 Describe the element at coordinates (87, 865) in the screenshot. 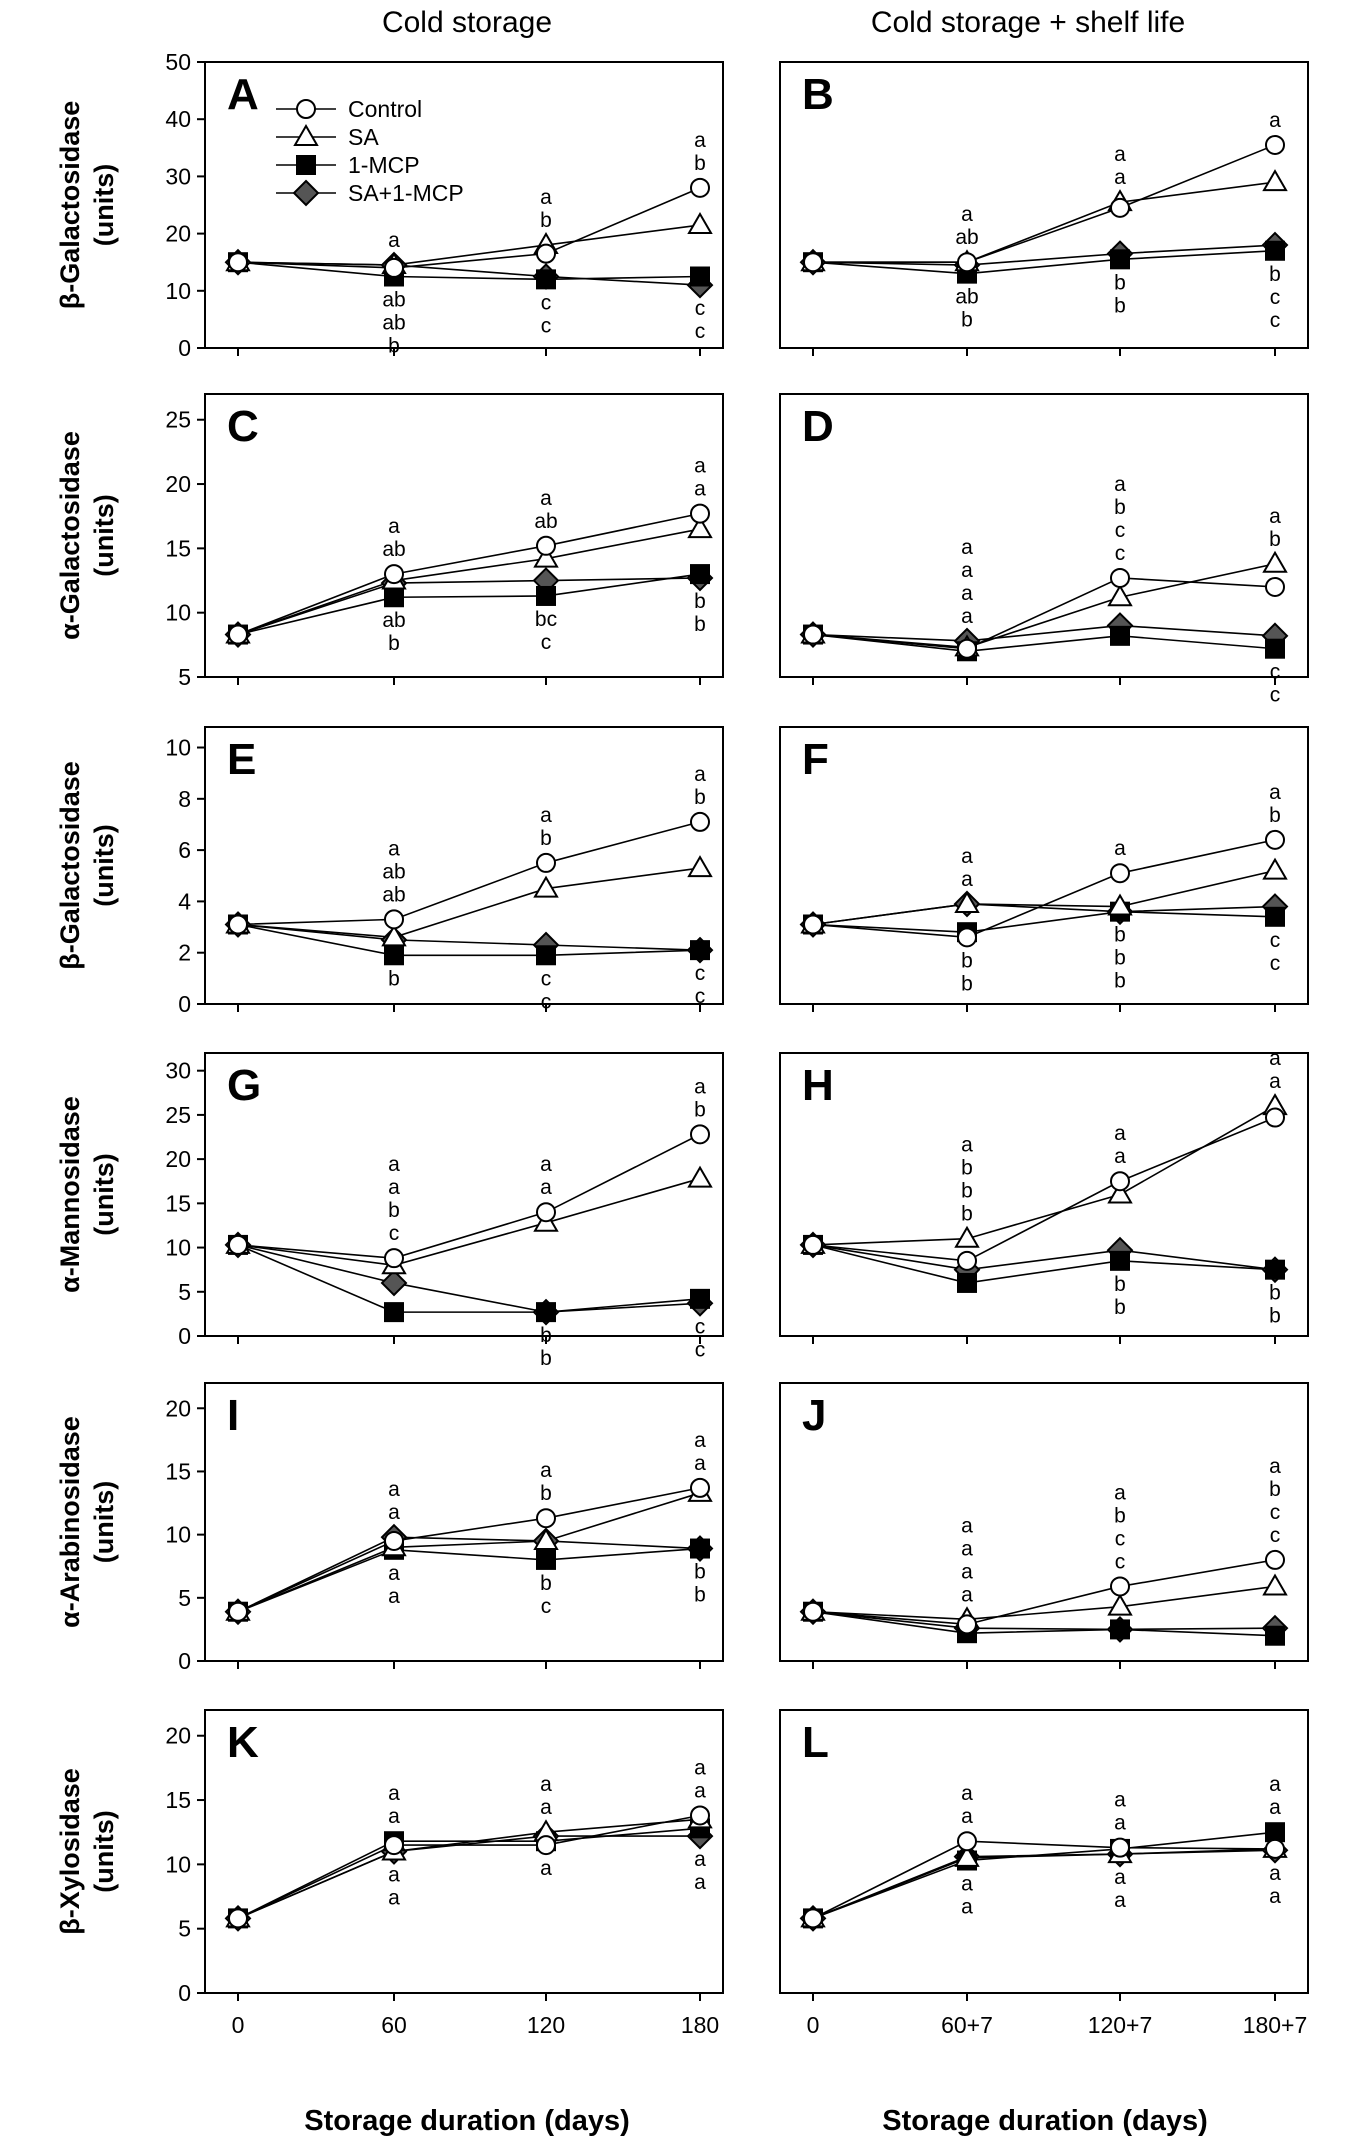

I see `panel-e-ylabel: β-Galactosidase (units)` at that location.